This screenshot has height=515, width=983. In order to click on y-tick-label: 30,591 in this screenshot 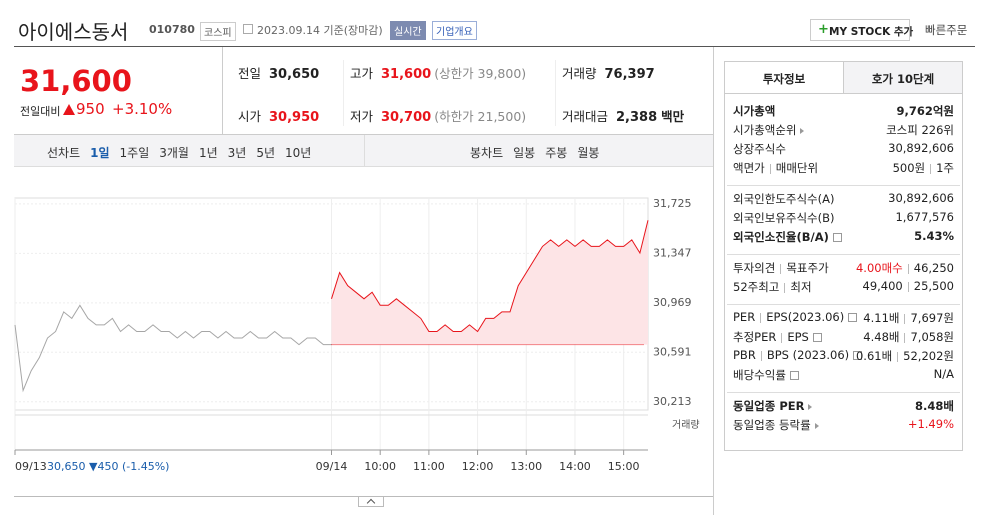, I will do `click(672, 351)`.